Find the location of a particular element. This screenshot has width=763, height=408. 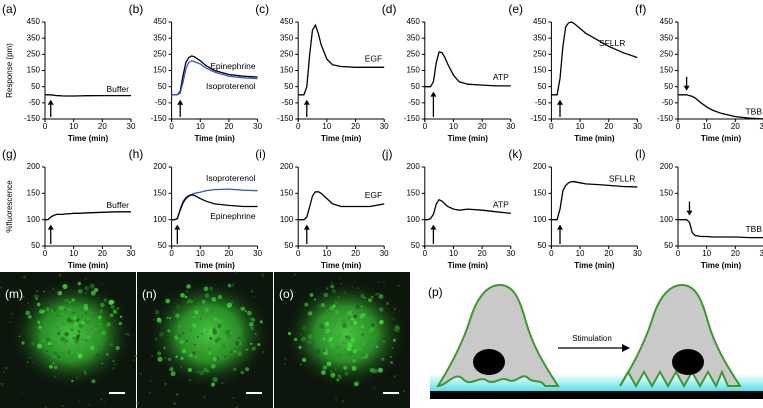

y-tick-label: 450 is located at coordinates (413, 21).